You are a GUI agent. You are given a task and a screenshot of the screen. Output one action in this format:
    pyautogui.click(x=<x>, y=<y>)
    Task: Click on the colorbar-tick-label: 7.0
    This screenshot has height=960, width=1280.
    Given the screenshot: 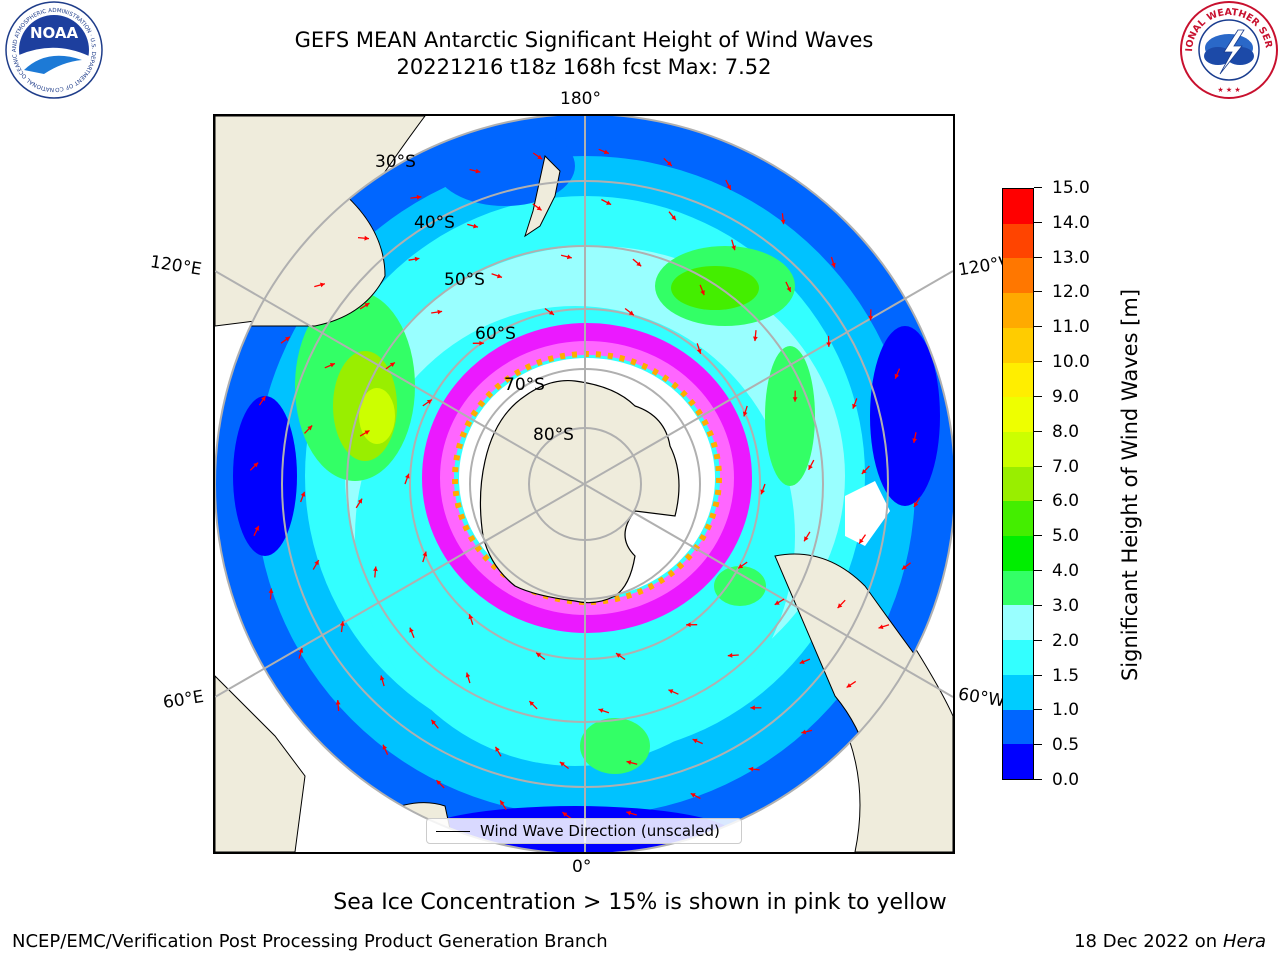 What is the action you would take?
    pyautogui.click(x=1066, y=466)
    